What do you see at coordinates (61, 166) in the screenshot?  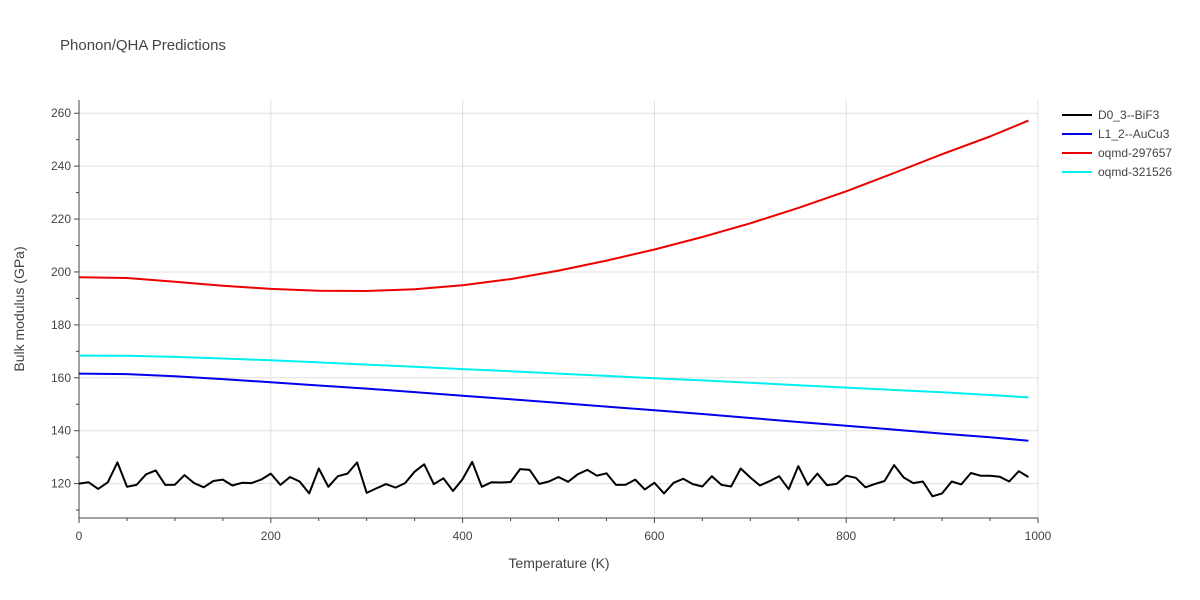 I see `y-tick-label: 240` at bounding box center [61, 166].